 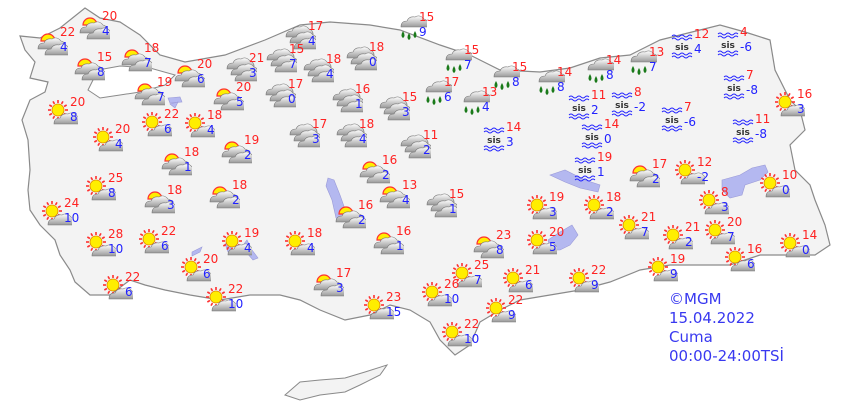 What do you see at coordinates (695, 299) in the screenshot?
I see `copyright-label: ©MGM` at bounding box center [695, 299].